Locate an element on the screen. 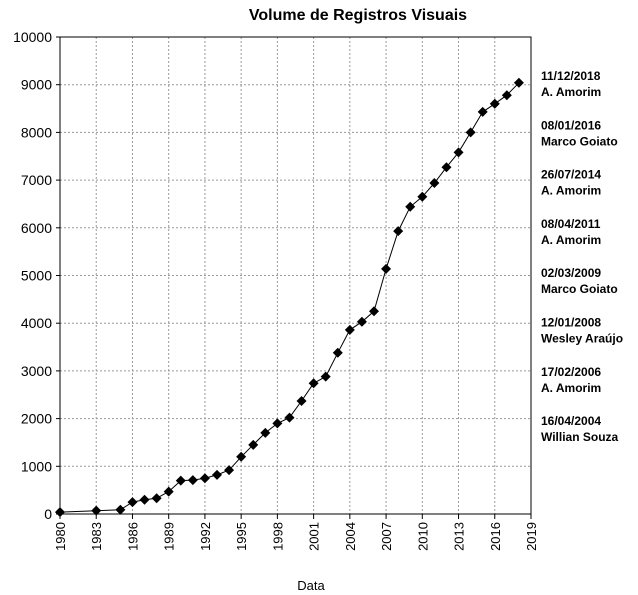 The image size is (638, 595). x-tick-label: 2013 is located at coordinates (459, 536).